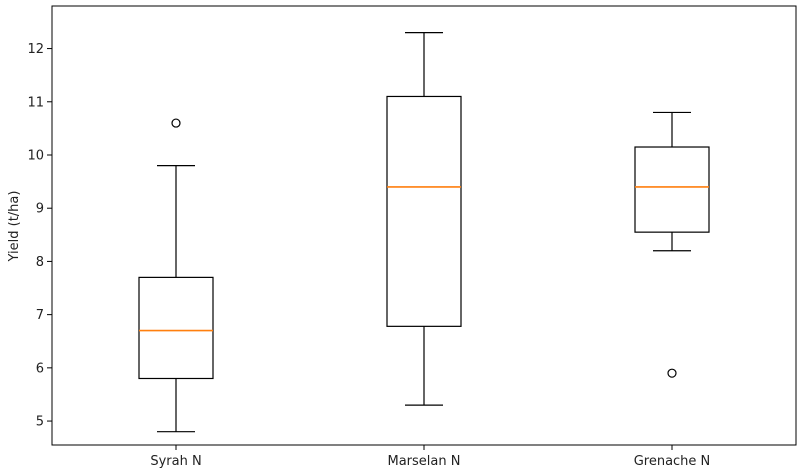 The image size is (798, 471). What do you see at coordinates (39, 236) in the screenshot?
I see `y-axis: 5 6 7 8 9 10 11 12` at bounding box center [39, 236].